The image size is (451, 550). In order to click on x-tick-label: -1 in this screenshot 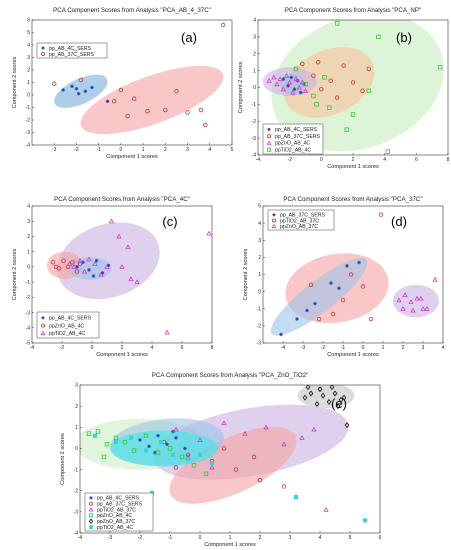, I will do `click(98, 150)`.